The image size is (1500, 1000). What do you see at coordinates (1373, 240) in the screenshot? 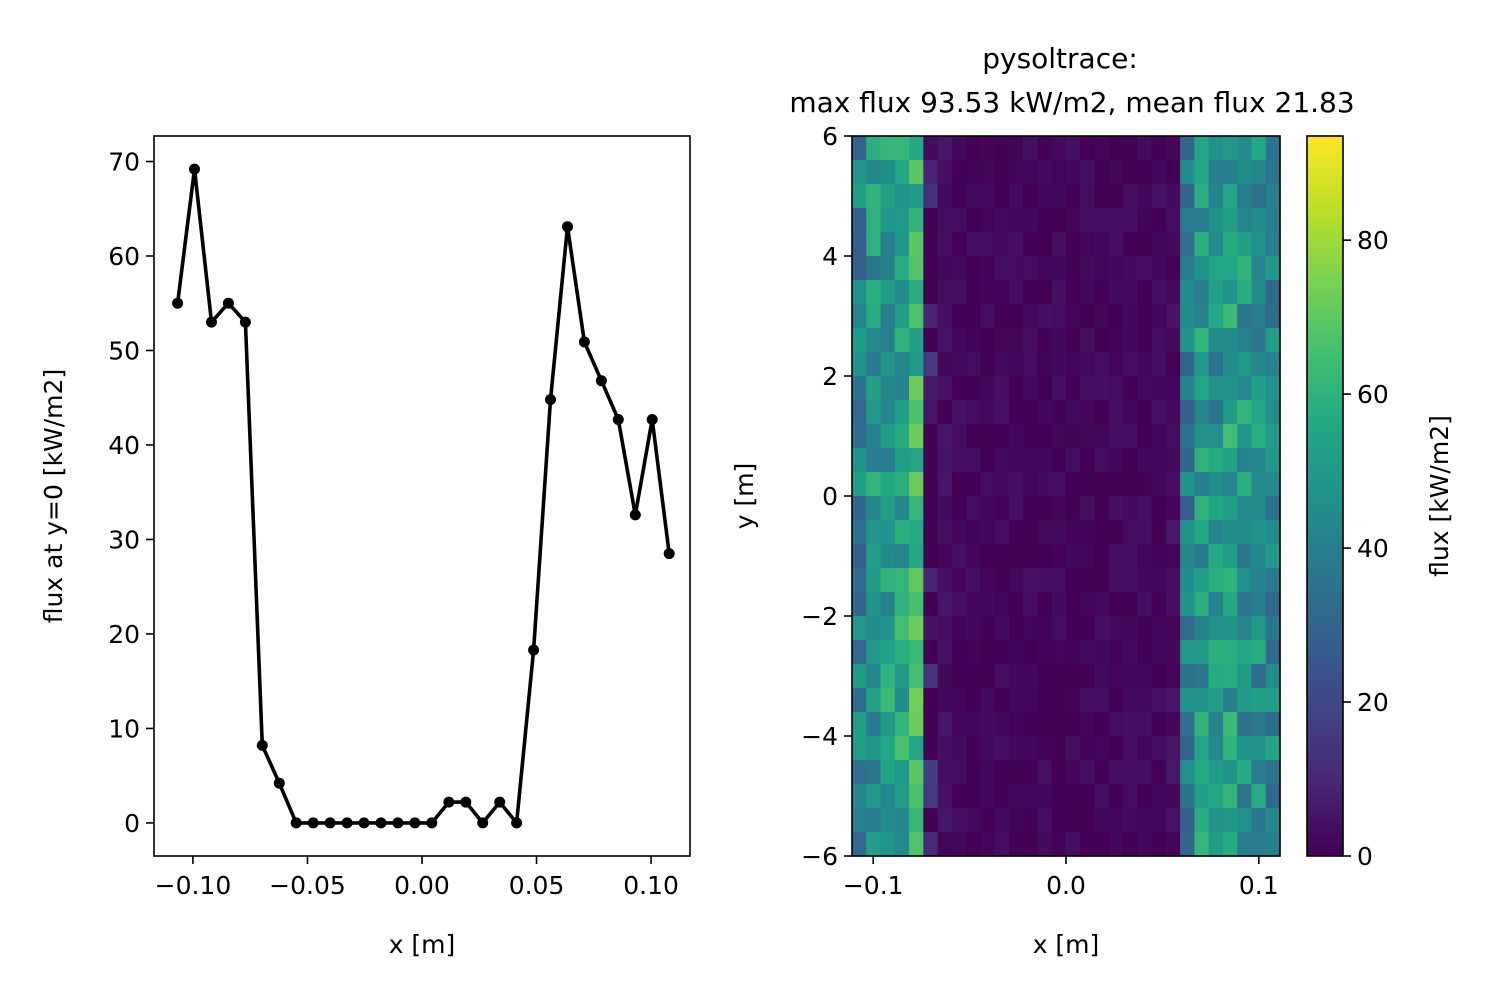
I see `colorbar-tick-label: 80` at bounding box center [1373, 240].